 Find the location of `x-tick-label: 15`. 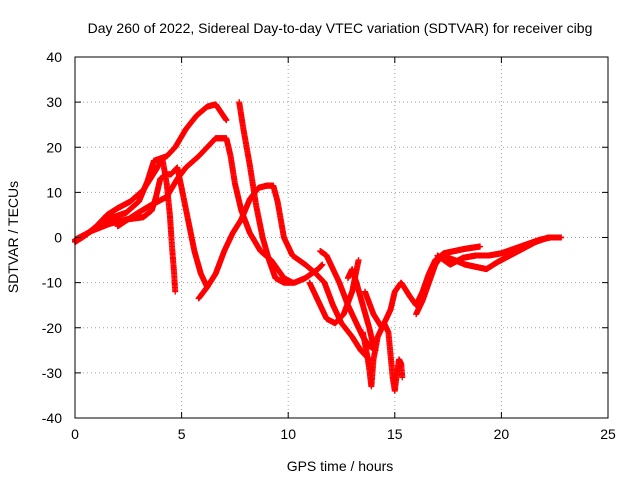

x-tick-label: 15 is located at coordinates (395, 434).